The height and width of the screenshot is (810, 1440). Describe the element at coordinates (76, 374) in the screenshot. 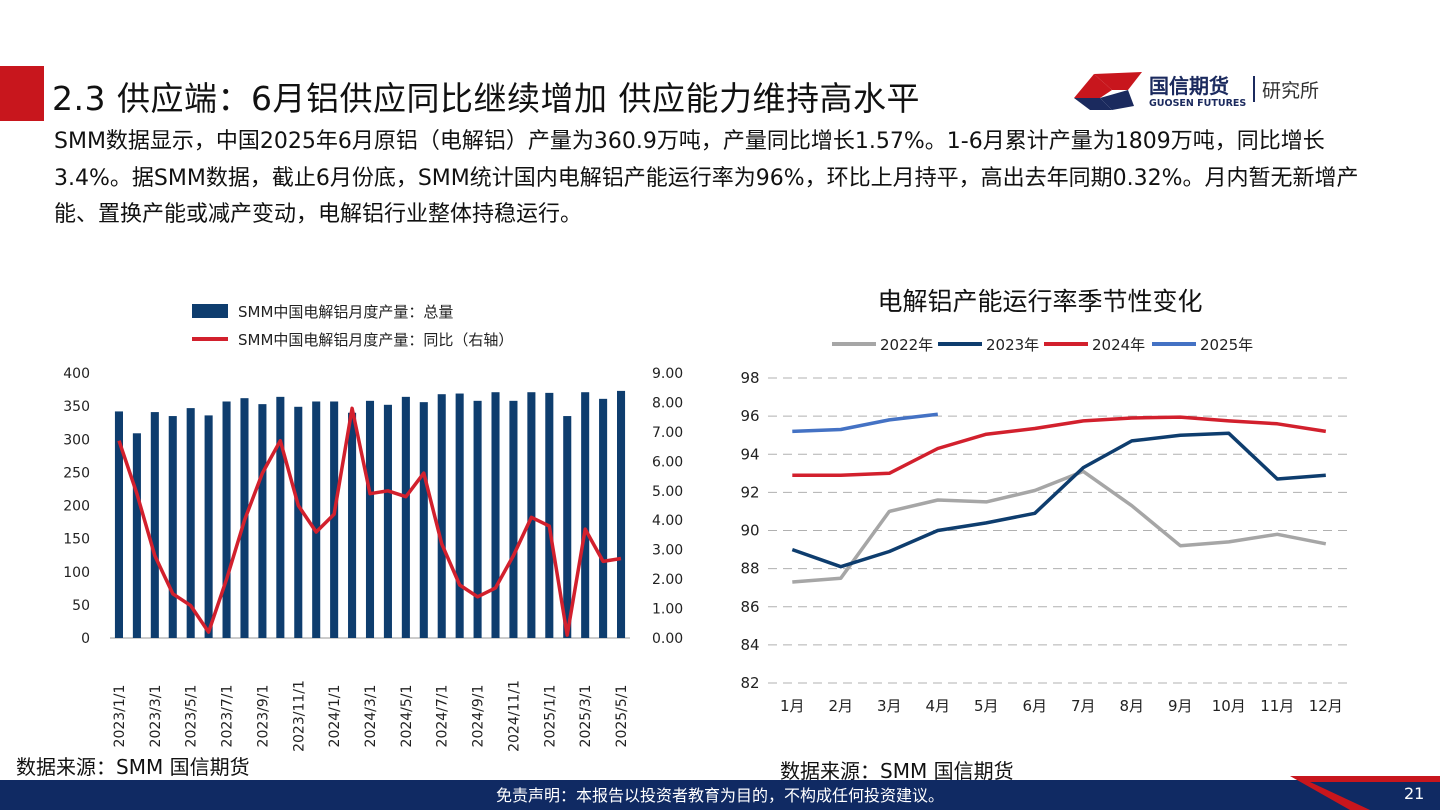

I see `y-left-tick-label: 400` at that location.